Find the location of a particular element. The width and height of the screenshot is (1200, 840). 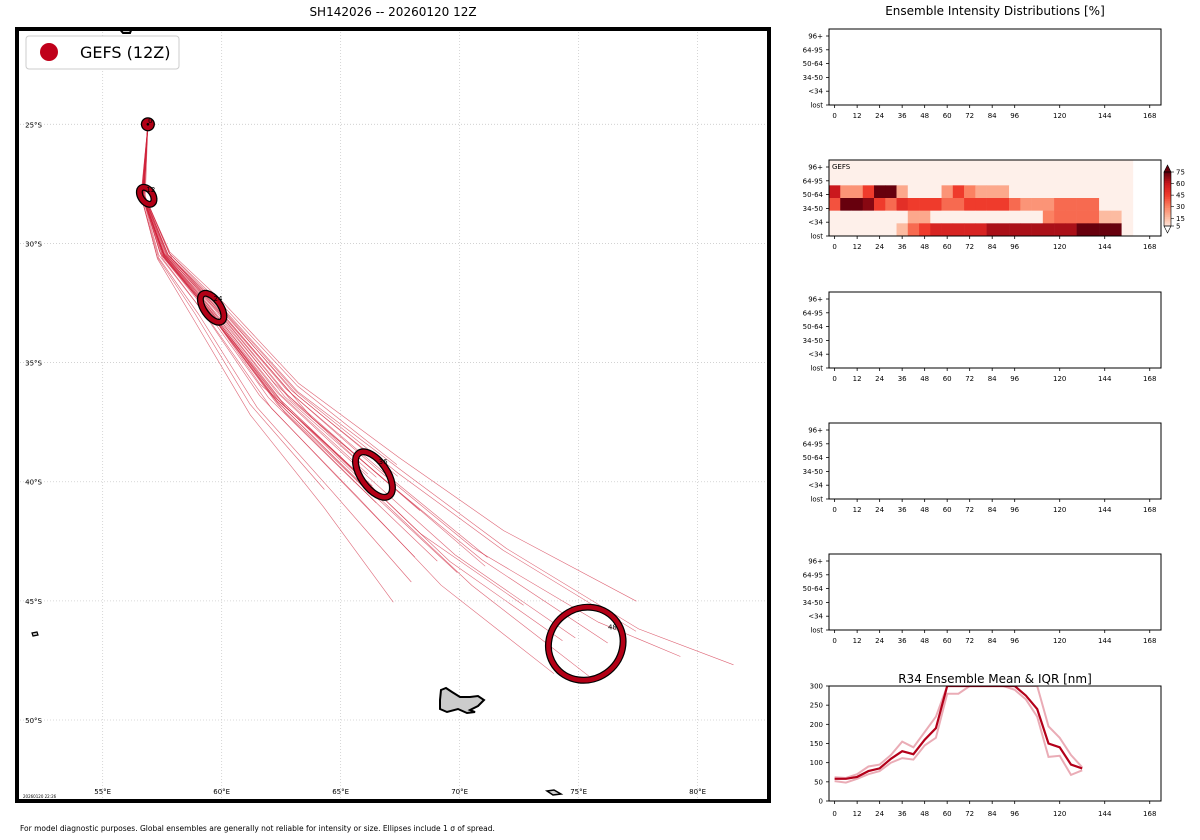

legend-marker is located at coordinates (49, 52).